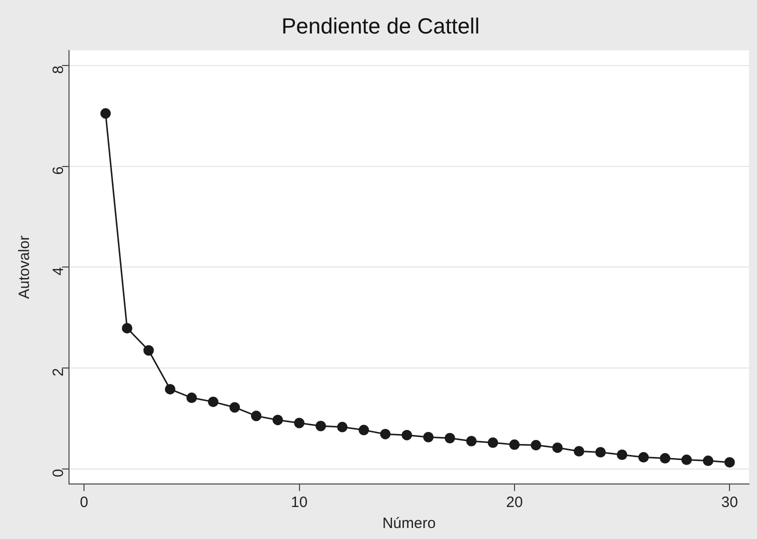 Image resolution: width=757 pixels, height=539 pixels. I want to click on x-tick-label: 0, so click(84, 503).